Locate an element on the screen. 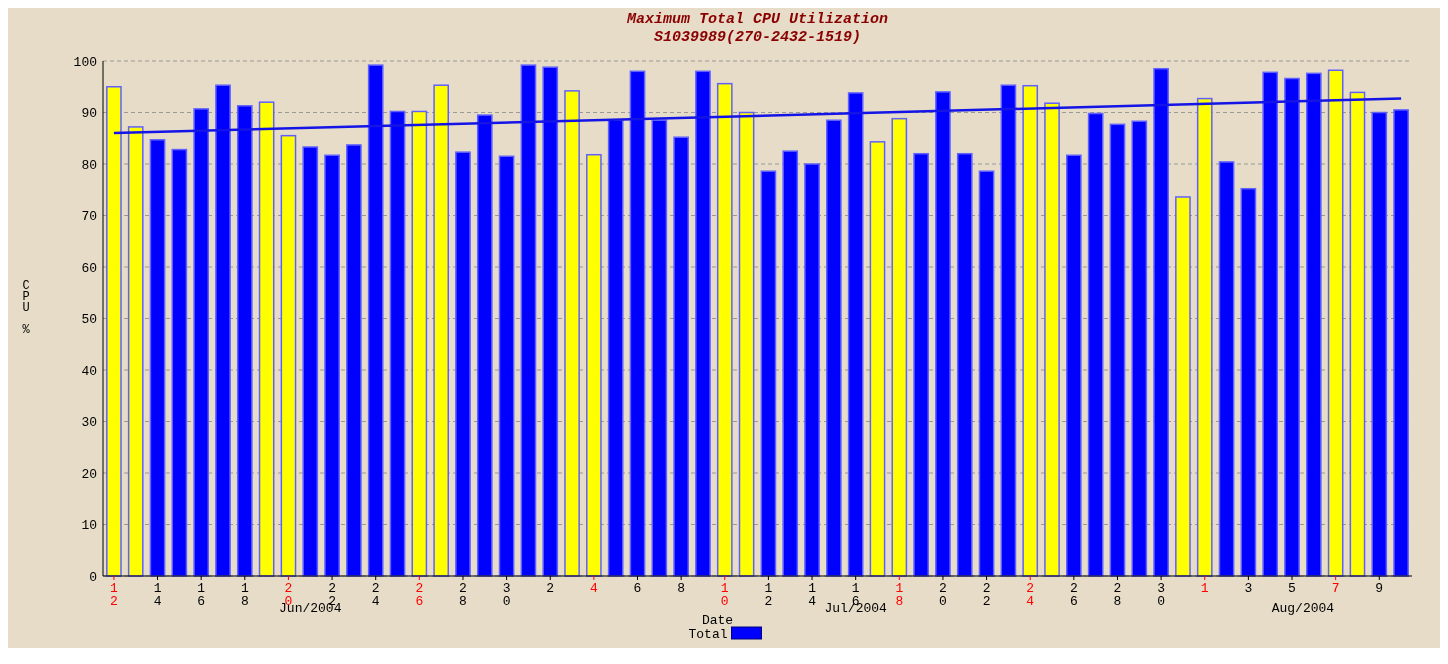  text: Total is located at coordinates (708, 634).